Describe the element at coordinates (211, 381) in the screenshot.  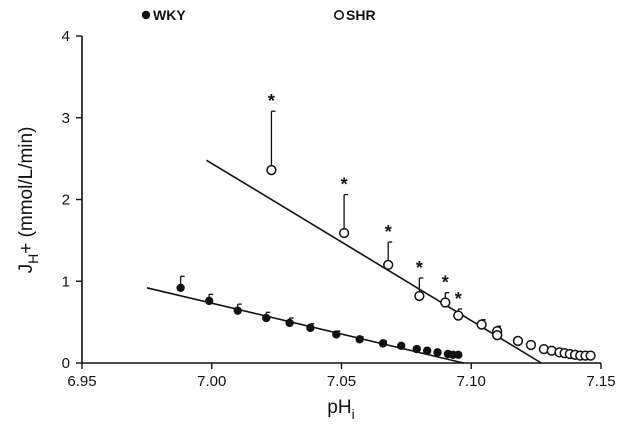
I see `x-tick-label: 7.00` at that location.